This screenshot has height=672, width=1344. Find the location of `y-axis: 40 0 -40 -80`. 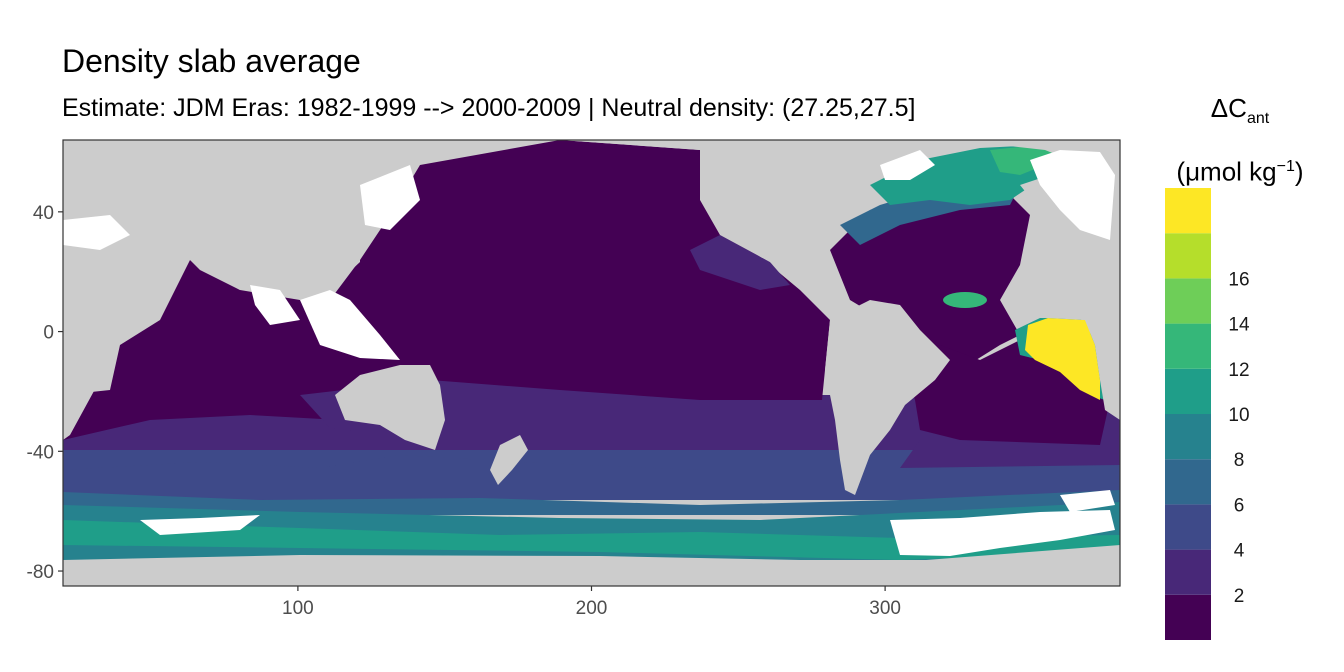

y-axis: 40 0 -40 -80 is located at coordinates (45, 393).